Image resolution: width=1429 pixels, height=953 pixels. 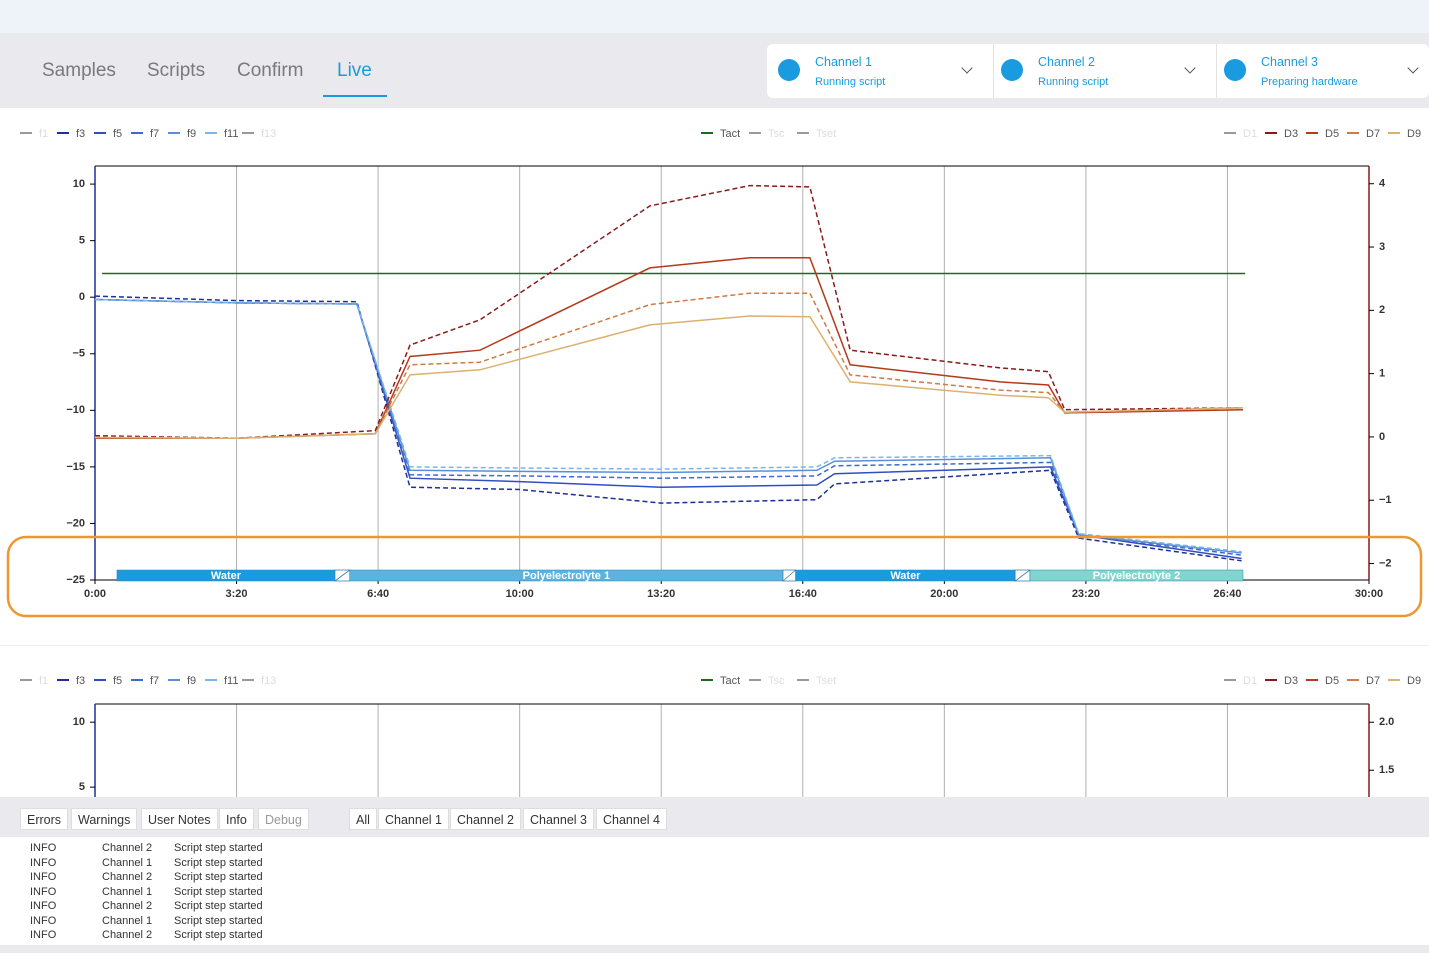 I want to click on y-tick-label: −10, so click(x=75, y=410).